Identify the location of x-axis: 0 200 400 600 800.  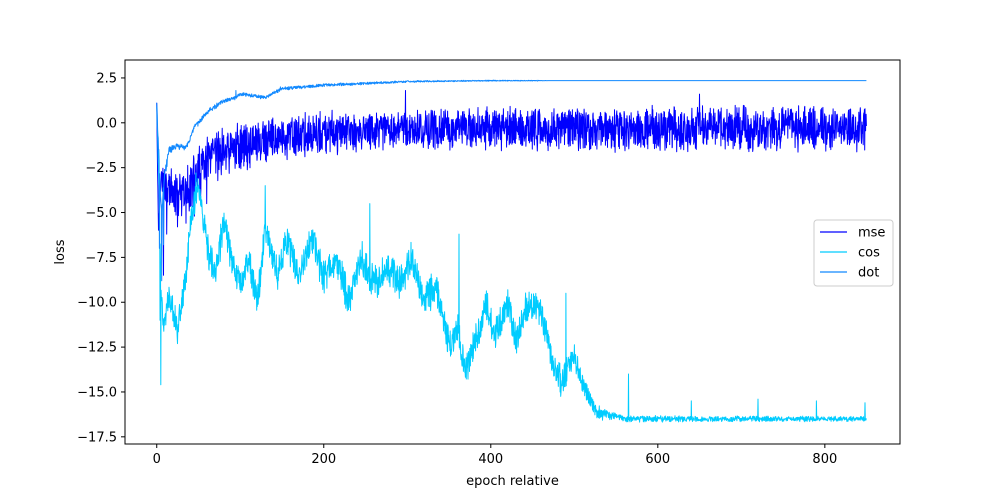
(495, 455).